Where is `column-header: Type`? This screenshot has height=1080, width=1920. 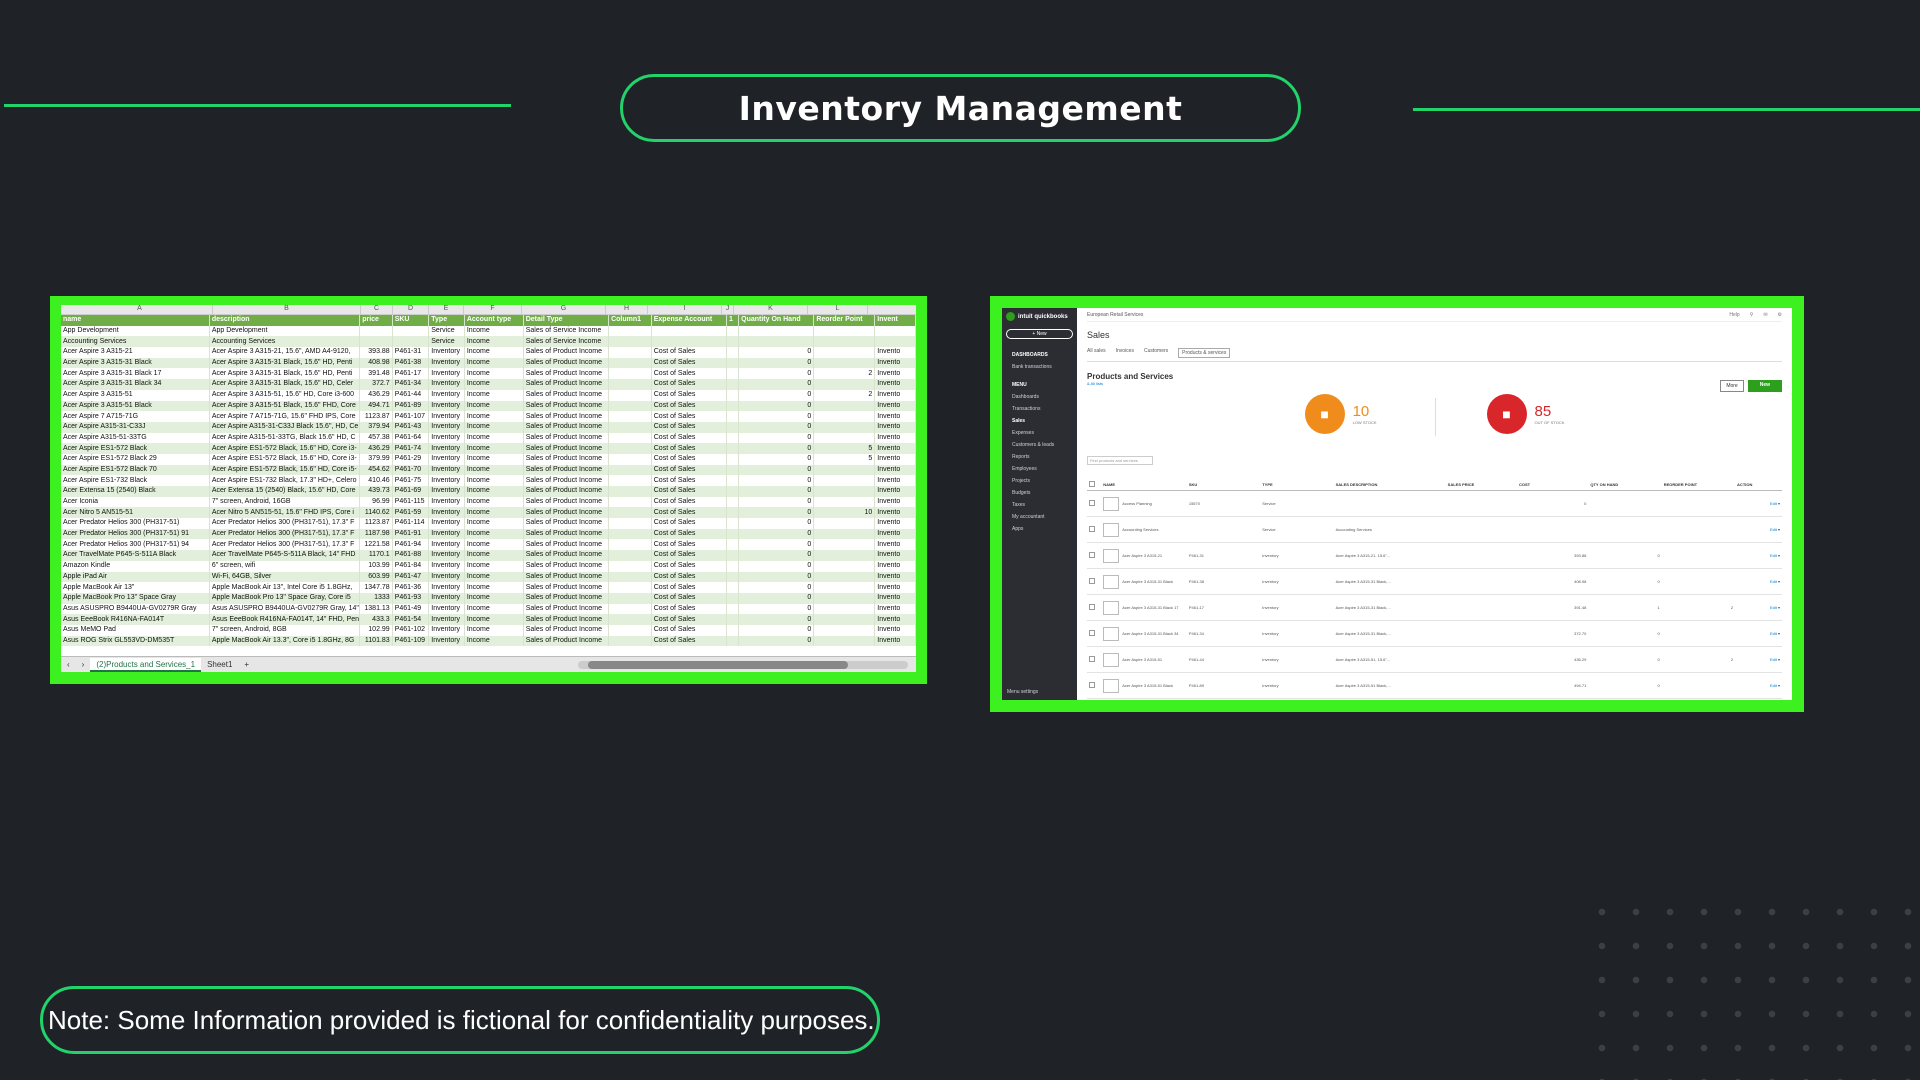
column-header: Type is located at coordinates (446, 320).